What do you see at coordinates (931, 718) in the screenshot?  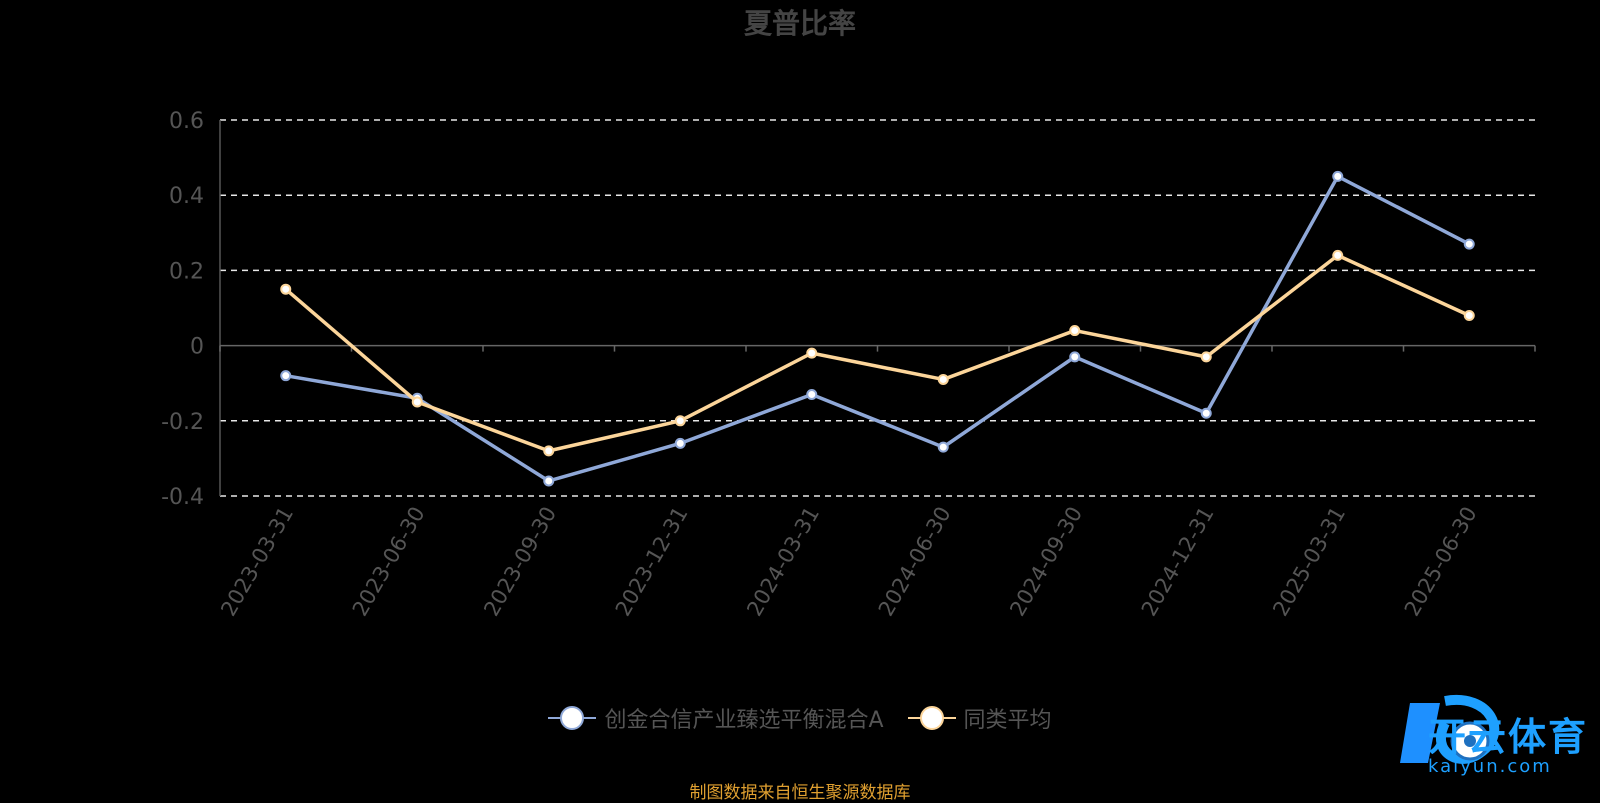 I see `legend-peer-marker` at bounding box center [931, 718].